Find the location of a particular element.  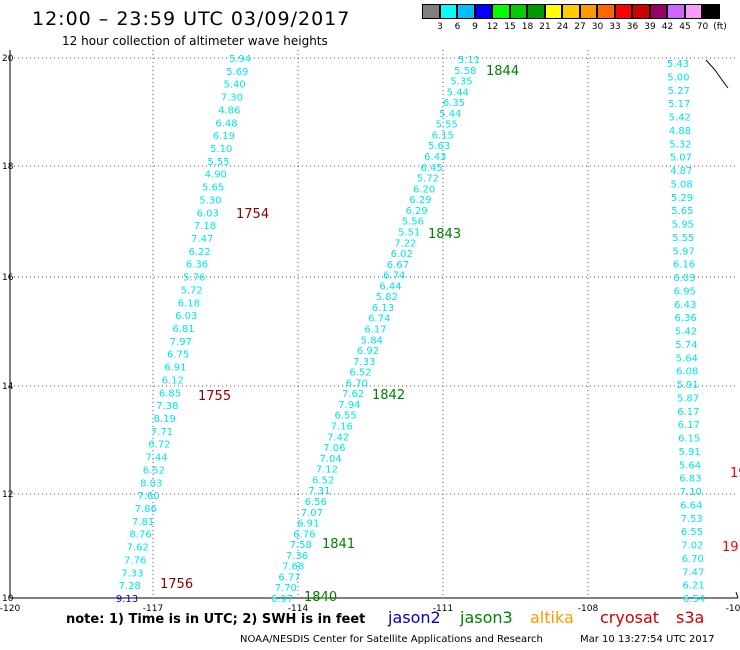

satellite-altika: altika is located at coordinates (552, 617).